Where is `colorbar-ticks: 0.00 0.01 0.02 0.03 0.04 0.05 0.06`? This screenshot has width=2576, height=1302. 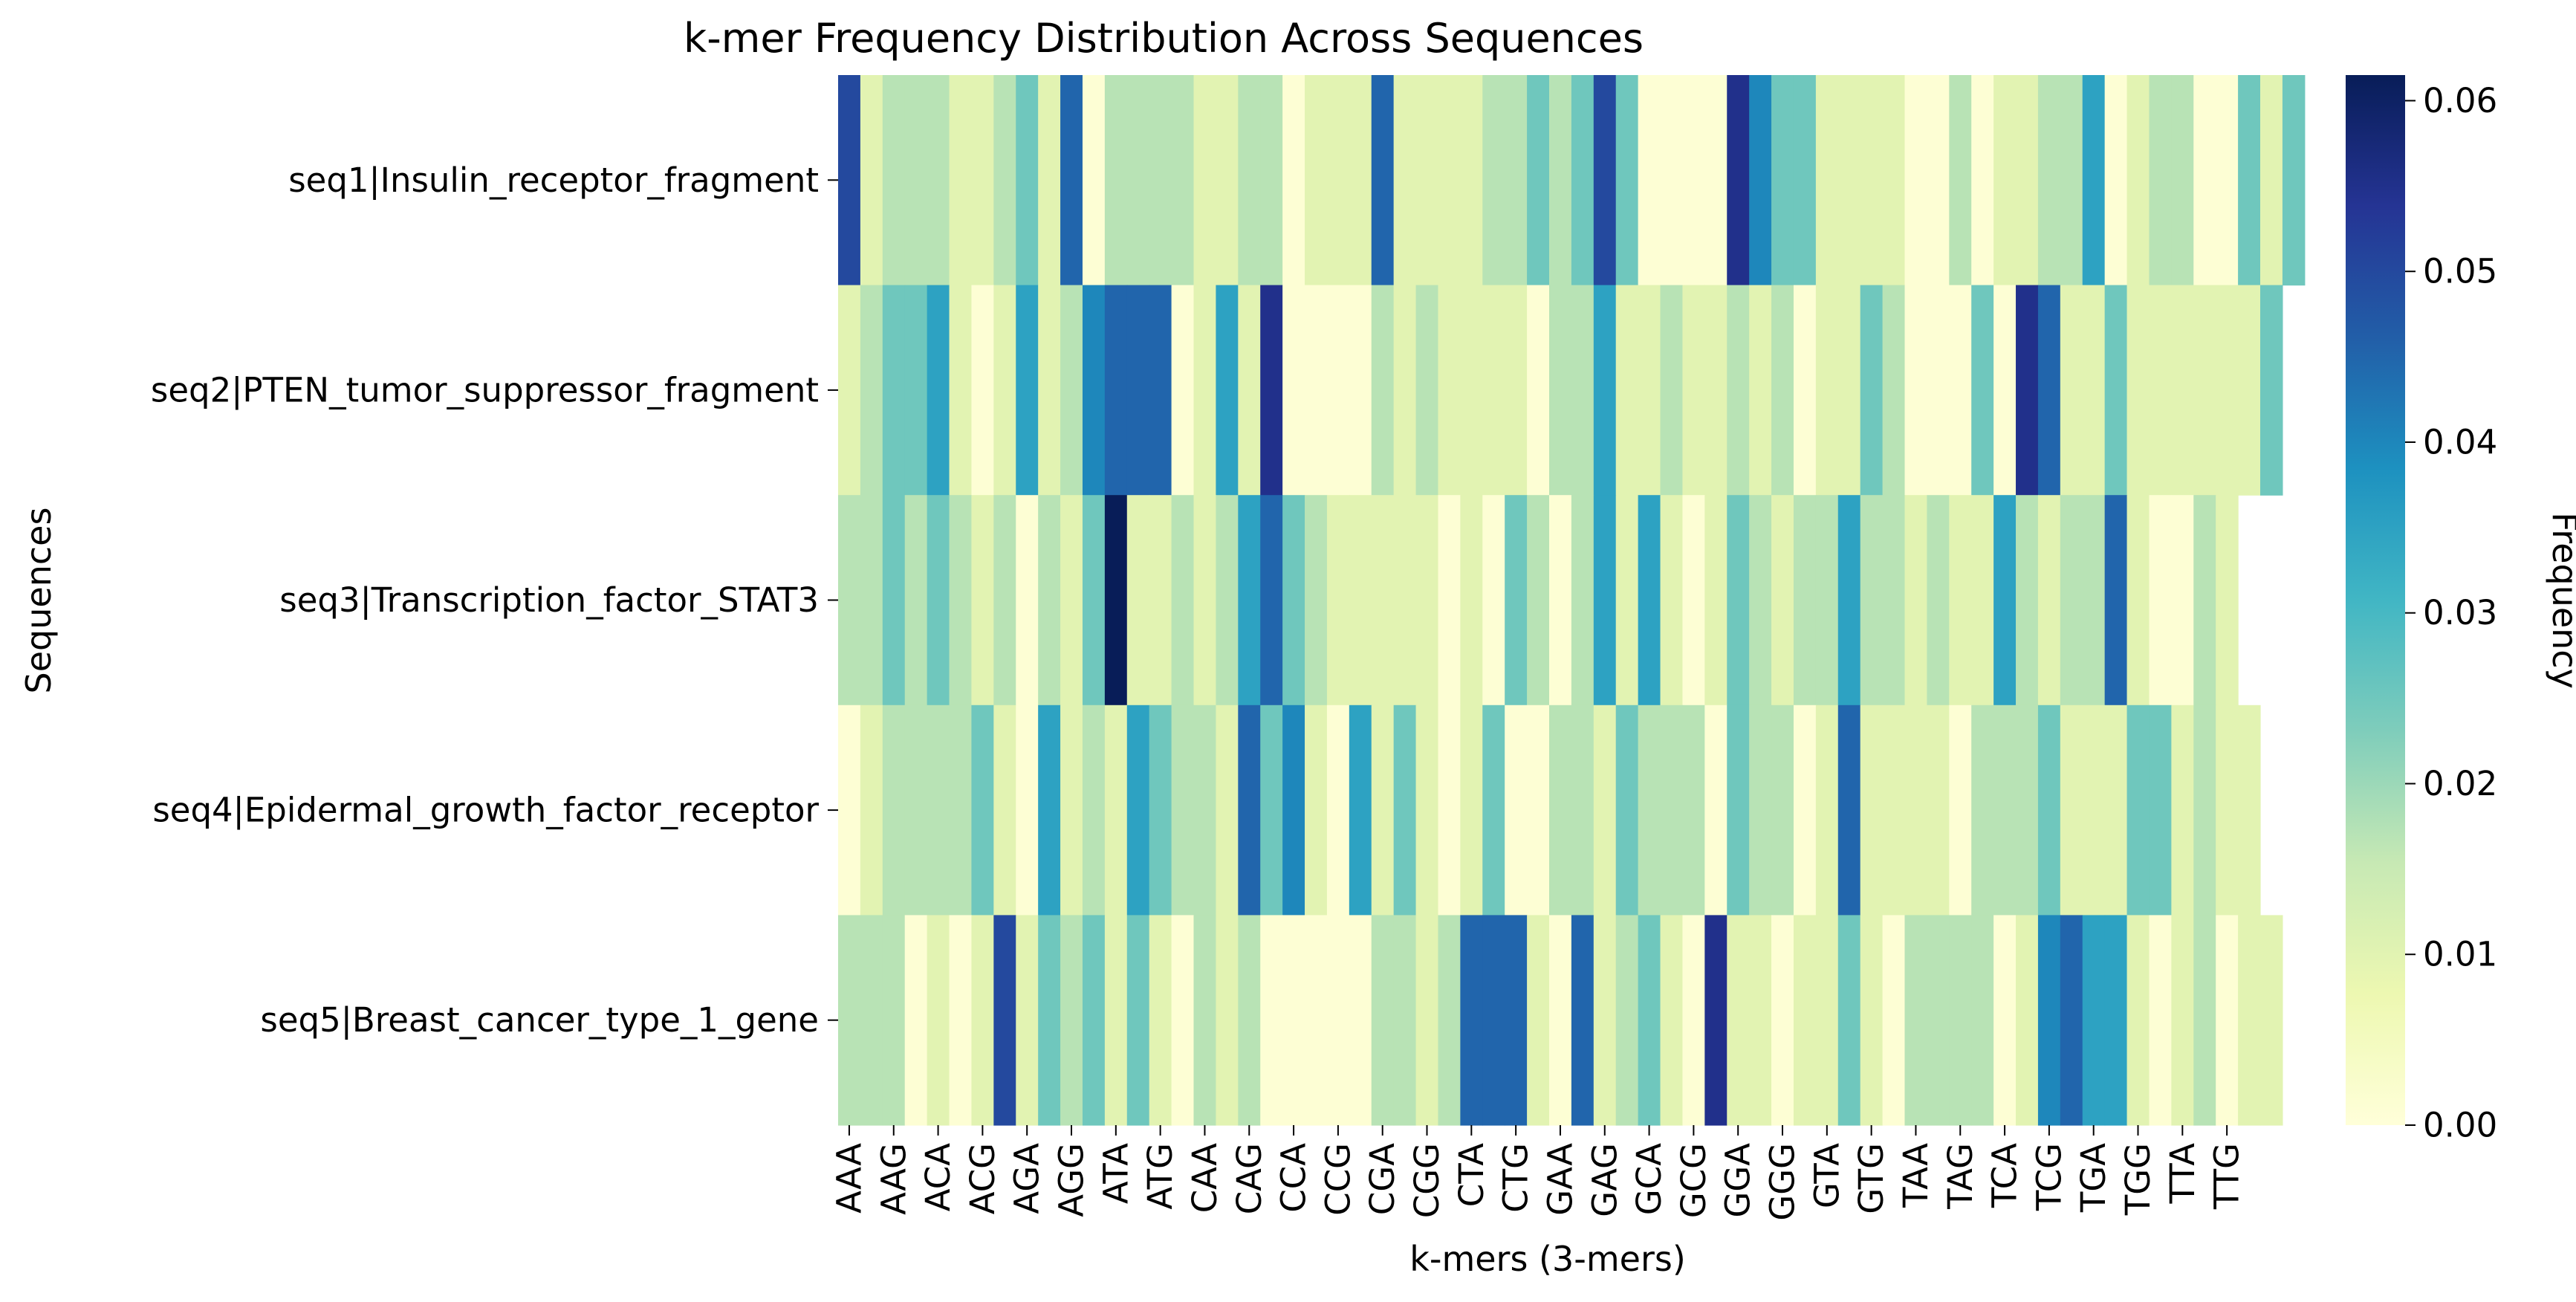
colorbar-ticks: 0.00 0.01 0.02 0.03 0.04 0.05 0.06 is located at coordinates (2451, 613).